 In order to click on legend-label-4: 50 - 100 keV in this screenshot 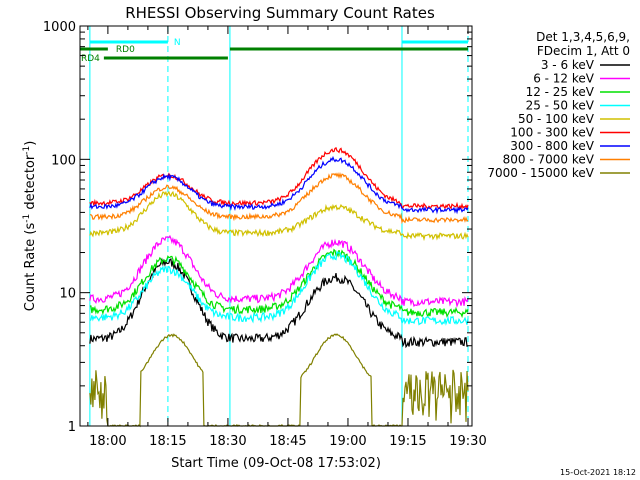, I will do `click(556, 119)`.